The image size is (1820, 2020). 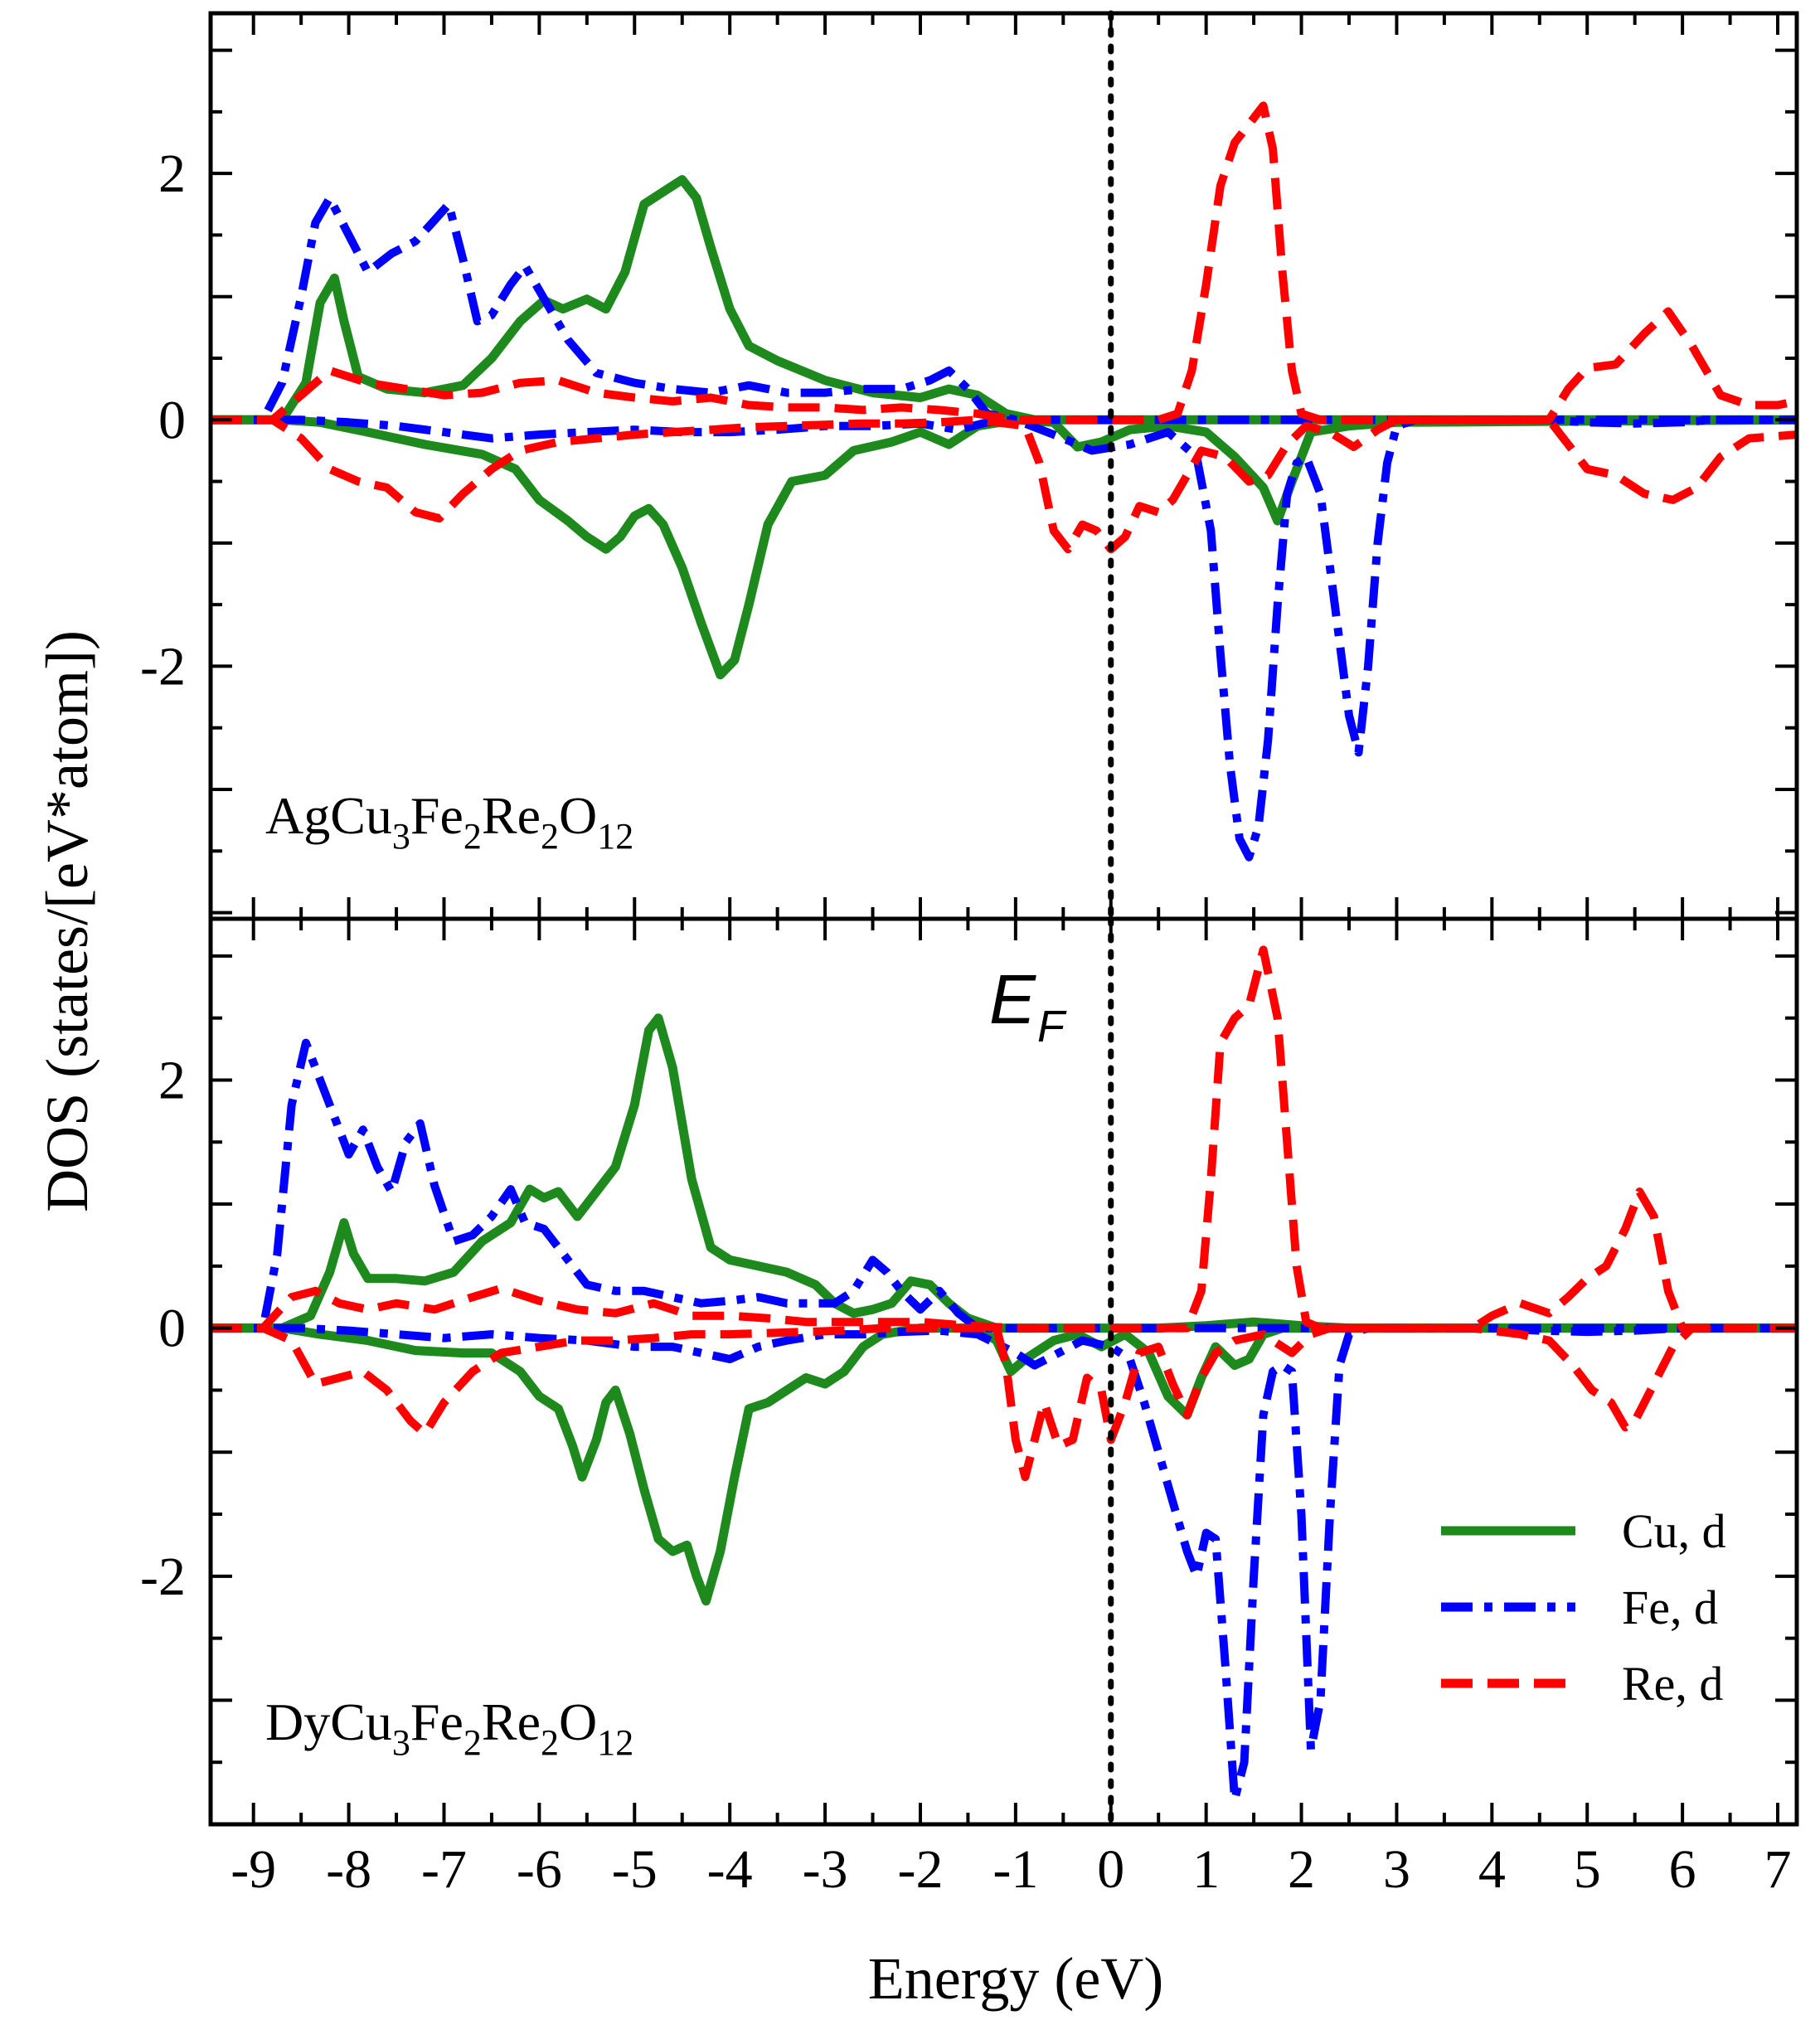 I want to click on x-tick-label: 6, so click(x=1682, y=1869).